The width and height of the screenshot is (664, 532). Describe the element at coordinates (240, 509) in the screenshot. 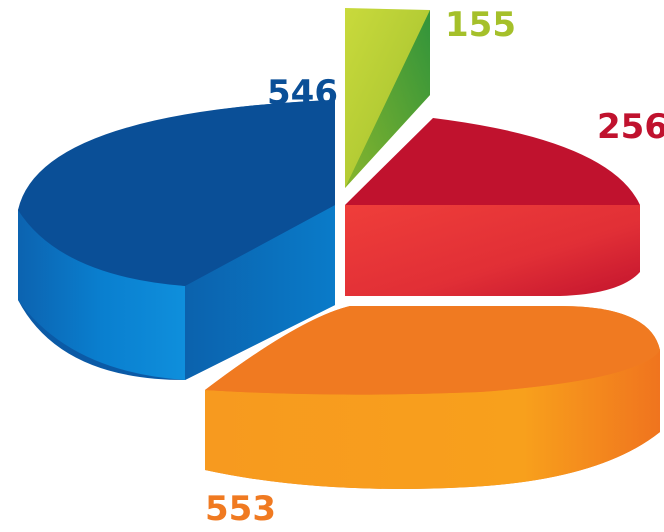

I see `data-label: 553` at that location.